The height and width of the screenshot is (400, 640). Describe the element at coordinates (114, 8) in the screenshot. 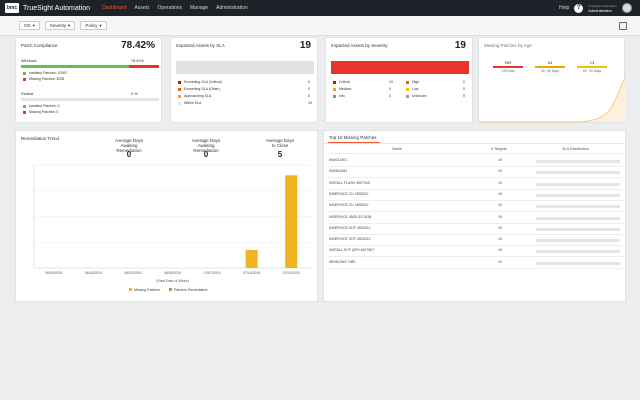

I see `nav-dashboard: Dashboard` at that location.